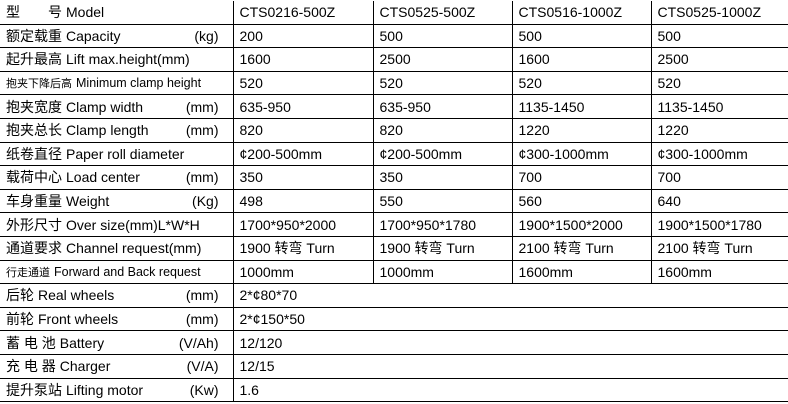  I want to click on table-row: 抱夹总长 Clamp length (mm) 820 820 1220 1220, so click(394, 130).